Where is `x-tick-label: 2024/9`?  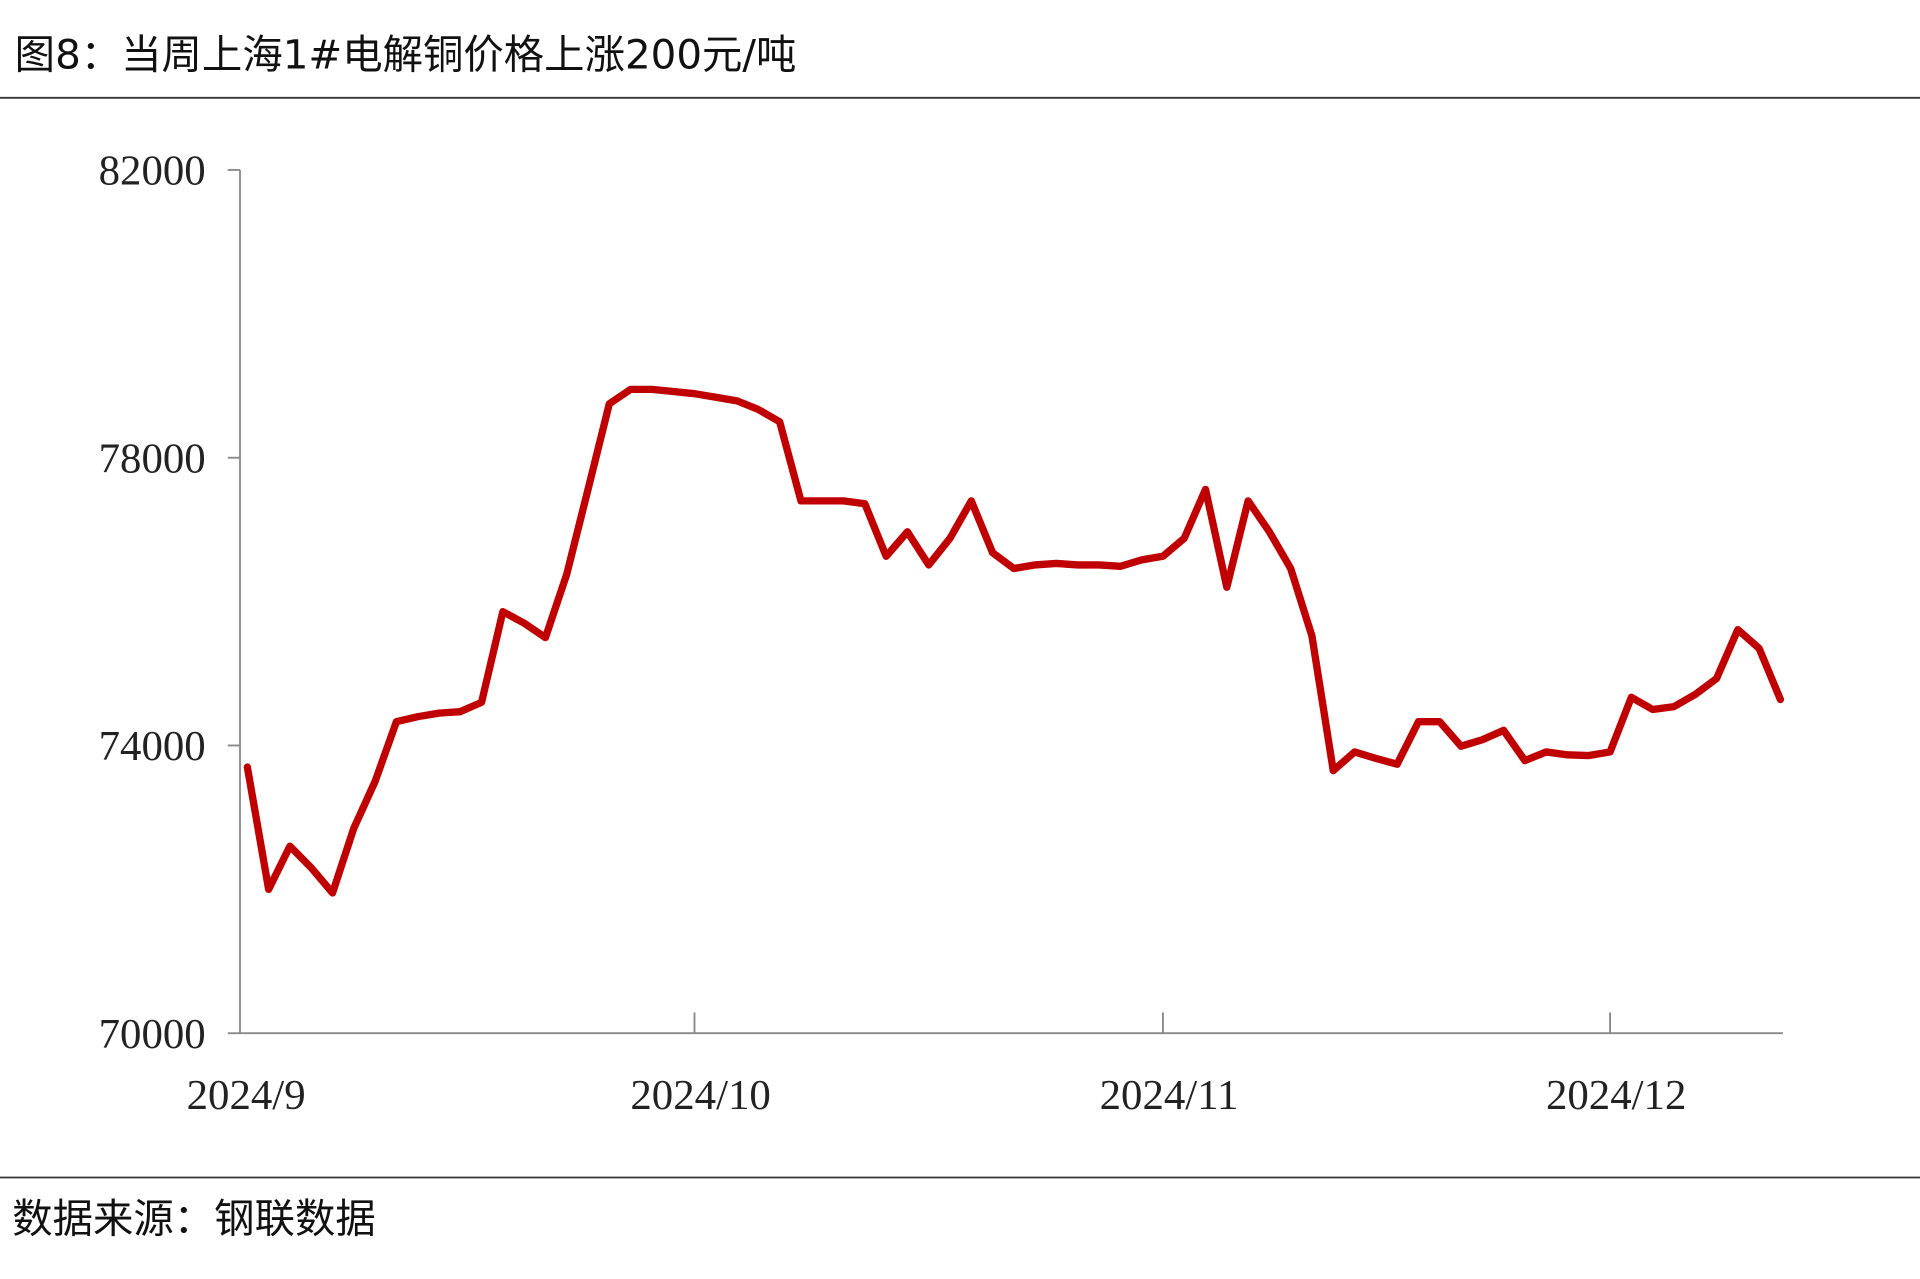 x-tick-label: 2024/9 is located at coordinates (246, 1095).